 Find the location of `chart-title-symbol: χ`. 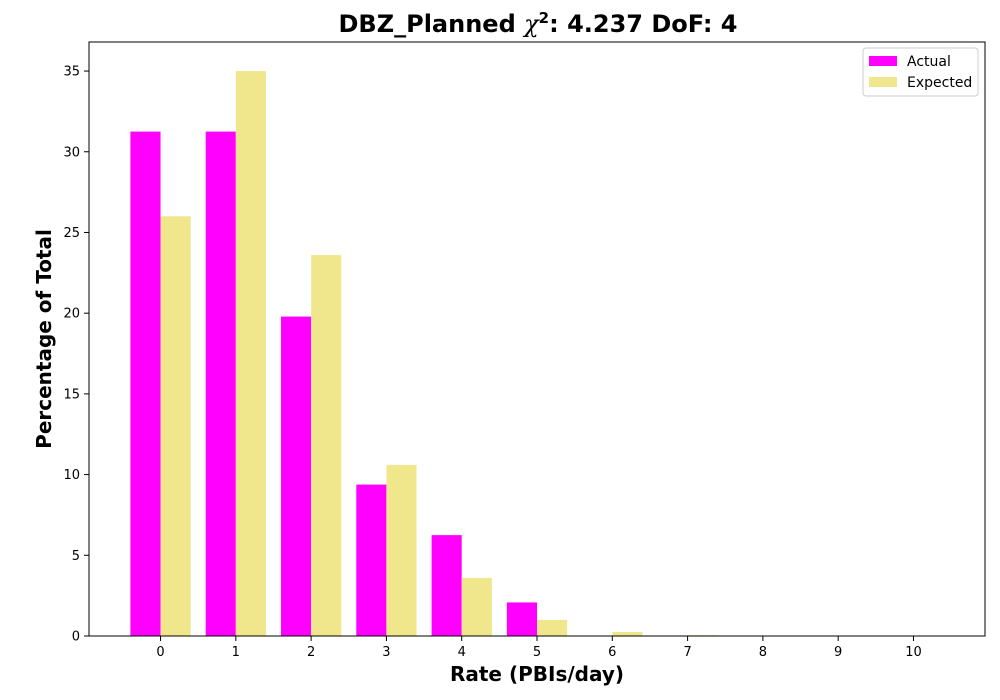

chart-title-symbol: χ is located at coordinates (531, 24).